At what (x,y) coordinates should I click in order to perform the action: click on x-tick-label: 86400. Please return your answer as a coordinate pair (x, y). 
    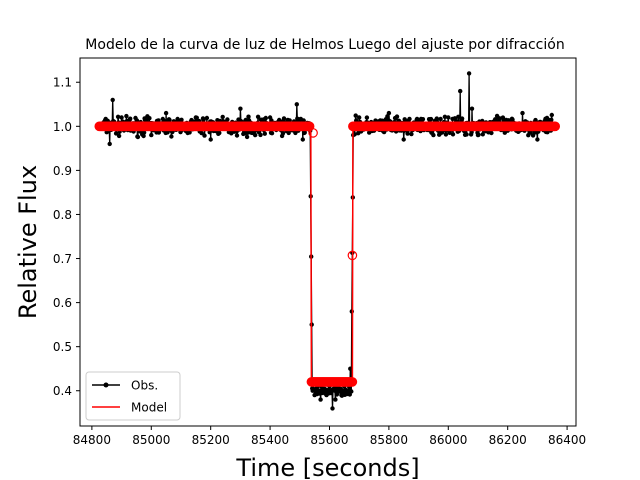
    Looking at the image, I should click on (567, 440).